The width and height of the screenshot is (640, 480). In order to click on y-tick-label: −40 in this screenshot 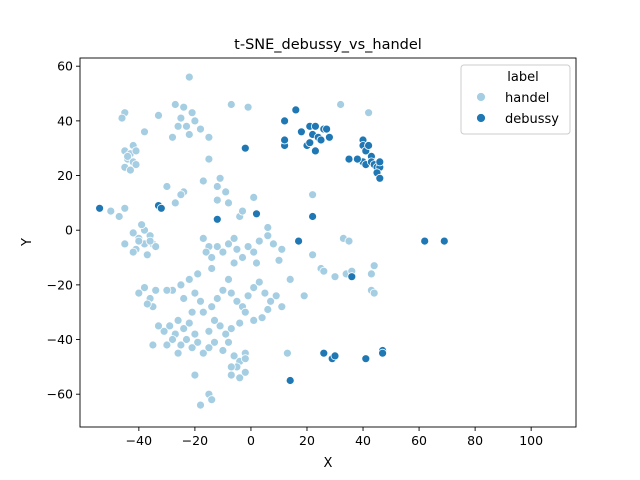, I will do `click(60, 339)`.